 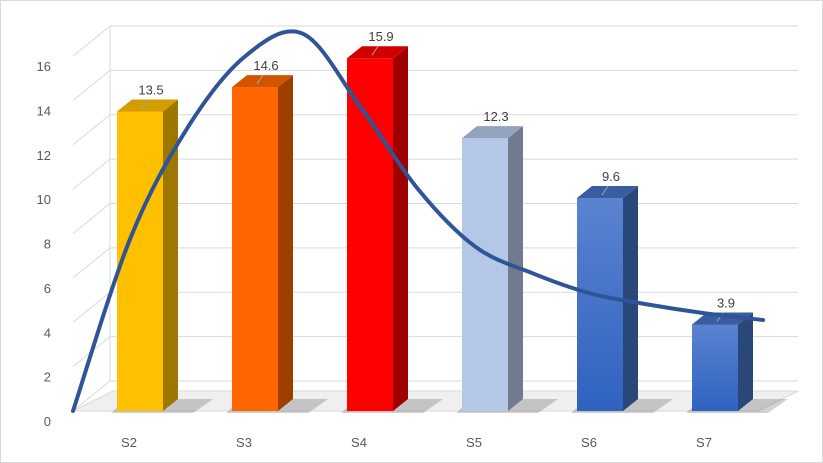 I want to click on y-tick-label: 0, so click(x=47, y=421).